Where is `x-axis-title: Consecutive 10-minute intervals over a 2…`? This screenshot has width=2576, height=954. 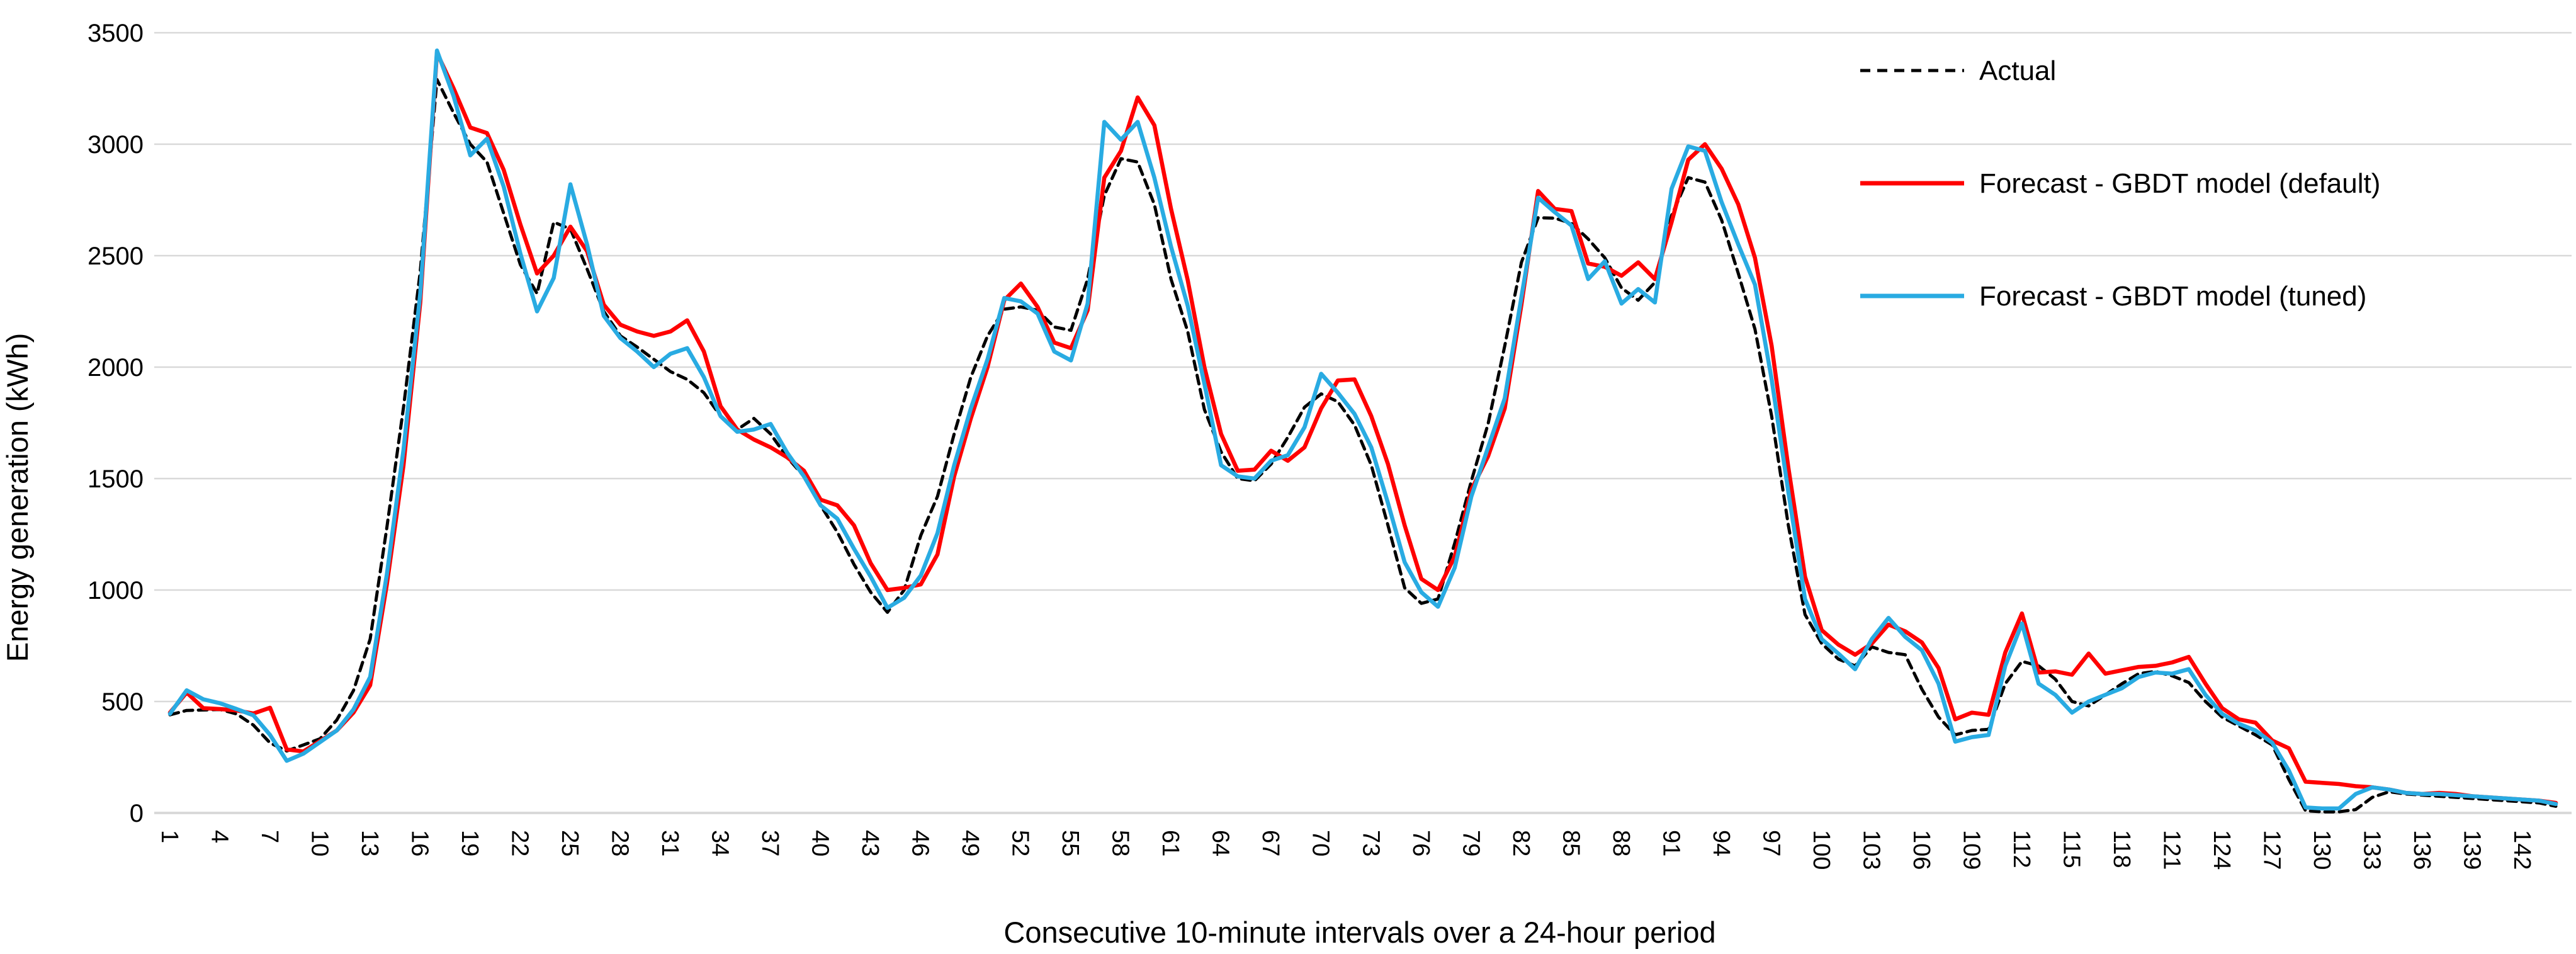
x-axis-title: Consecutive 10-minute intervals over a 2… is located at coordinates (1359, 932).